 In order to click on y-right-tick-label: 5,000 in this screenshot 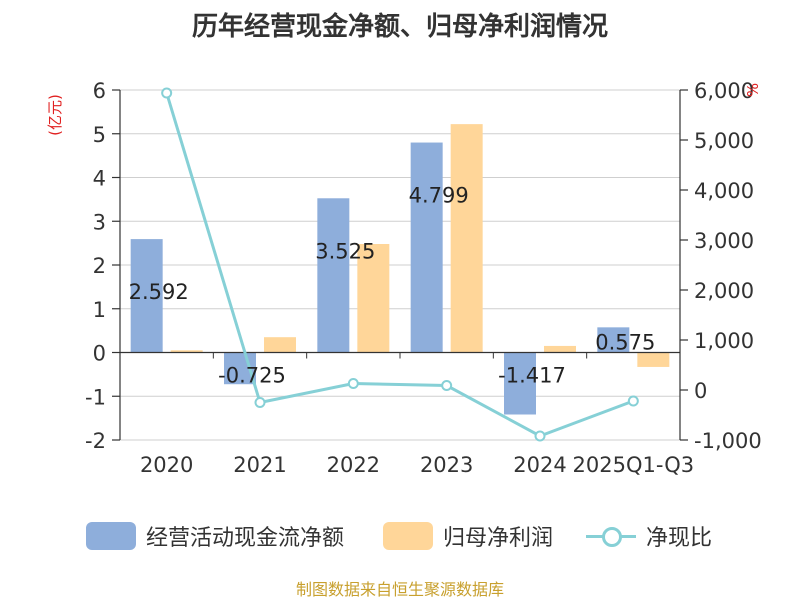, I will do `click(724, 141)`.